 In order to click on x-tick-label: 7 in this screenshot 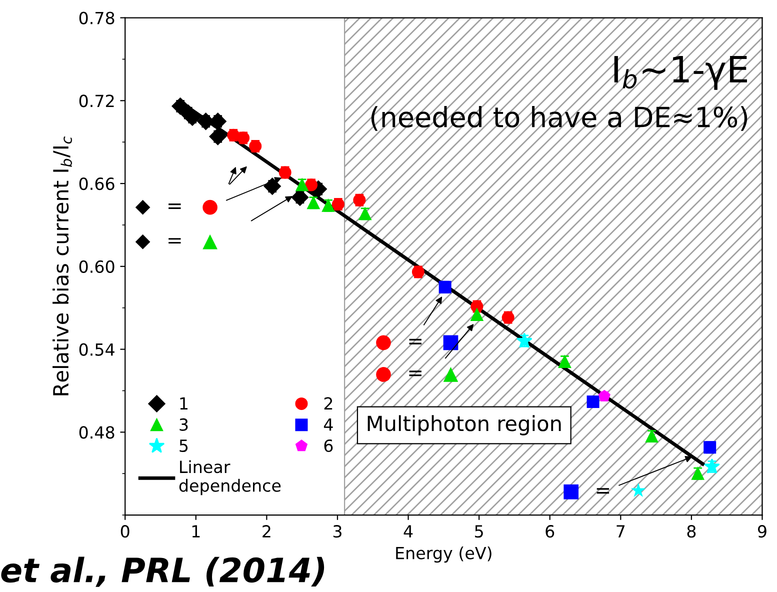, I will do `click(620, 531)`.